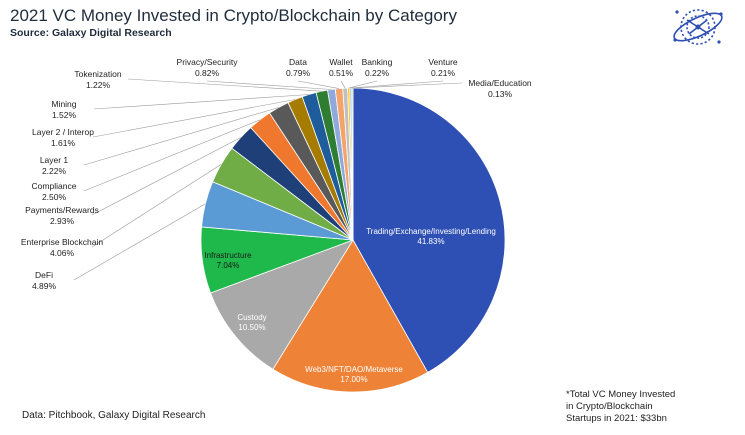 This screenshot has width=745, height=435. What do you see at coordinates (228, 255) in the screenshot?
I see `slice-label-infrastructure: Infrastructure` at bounding box center [228, 255].